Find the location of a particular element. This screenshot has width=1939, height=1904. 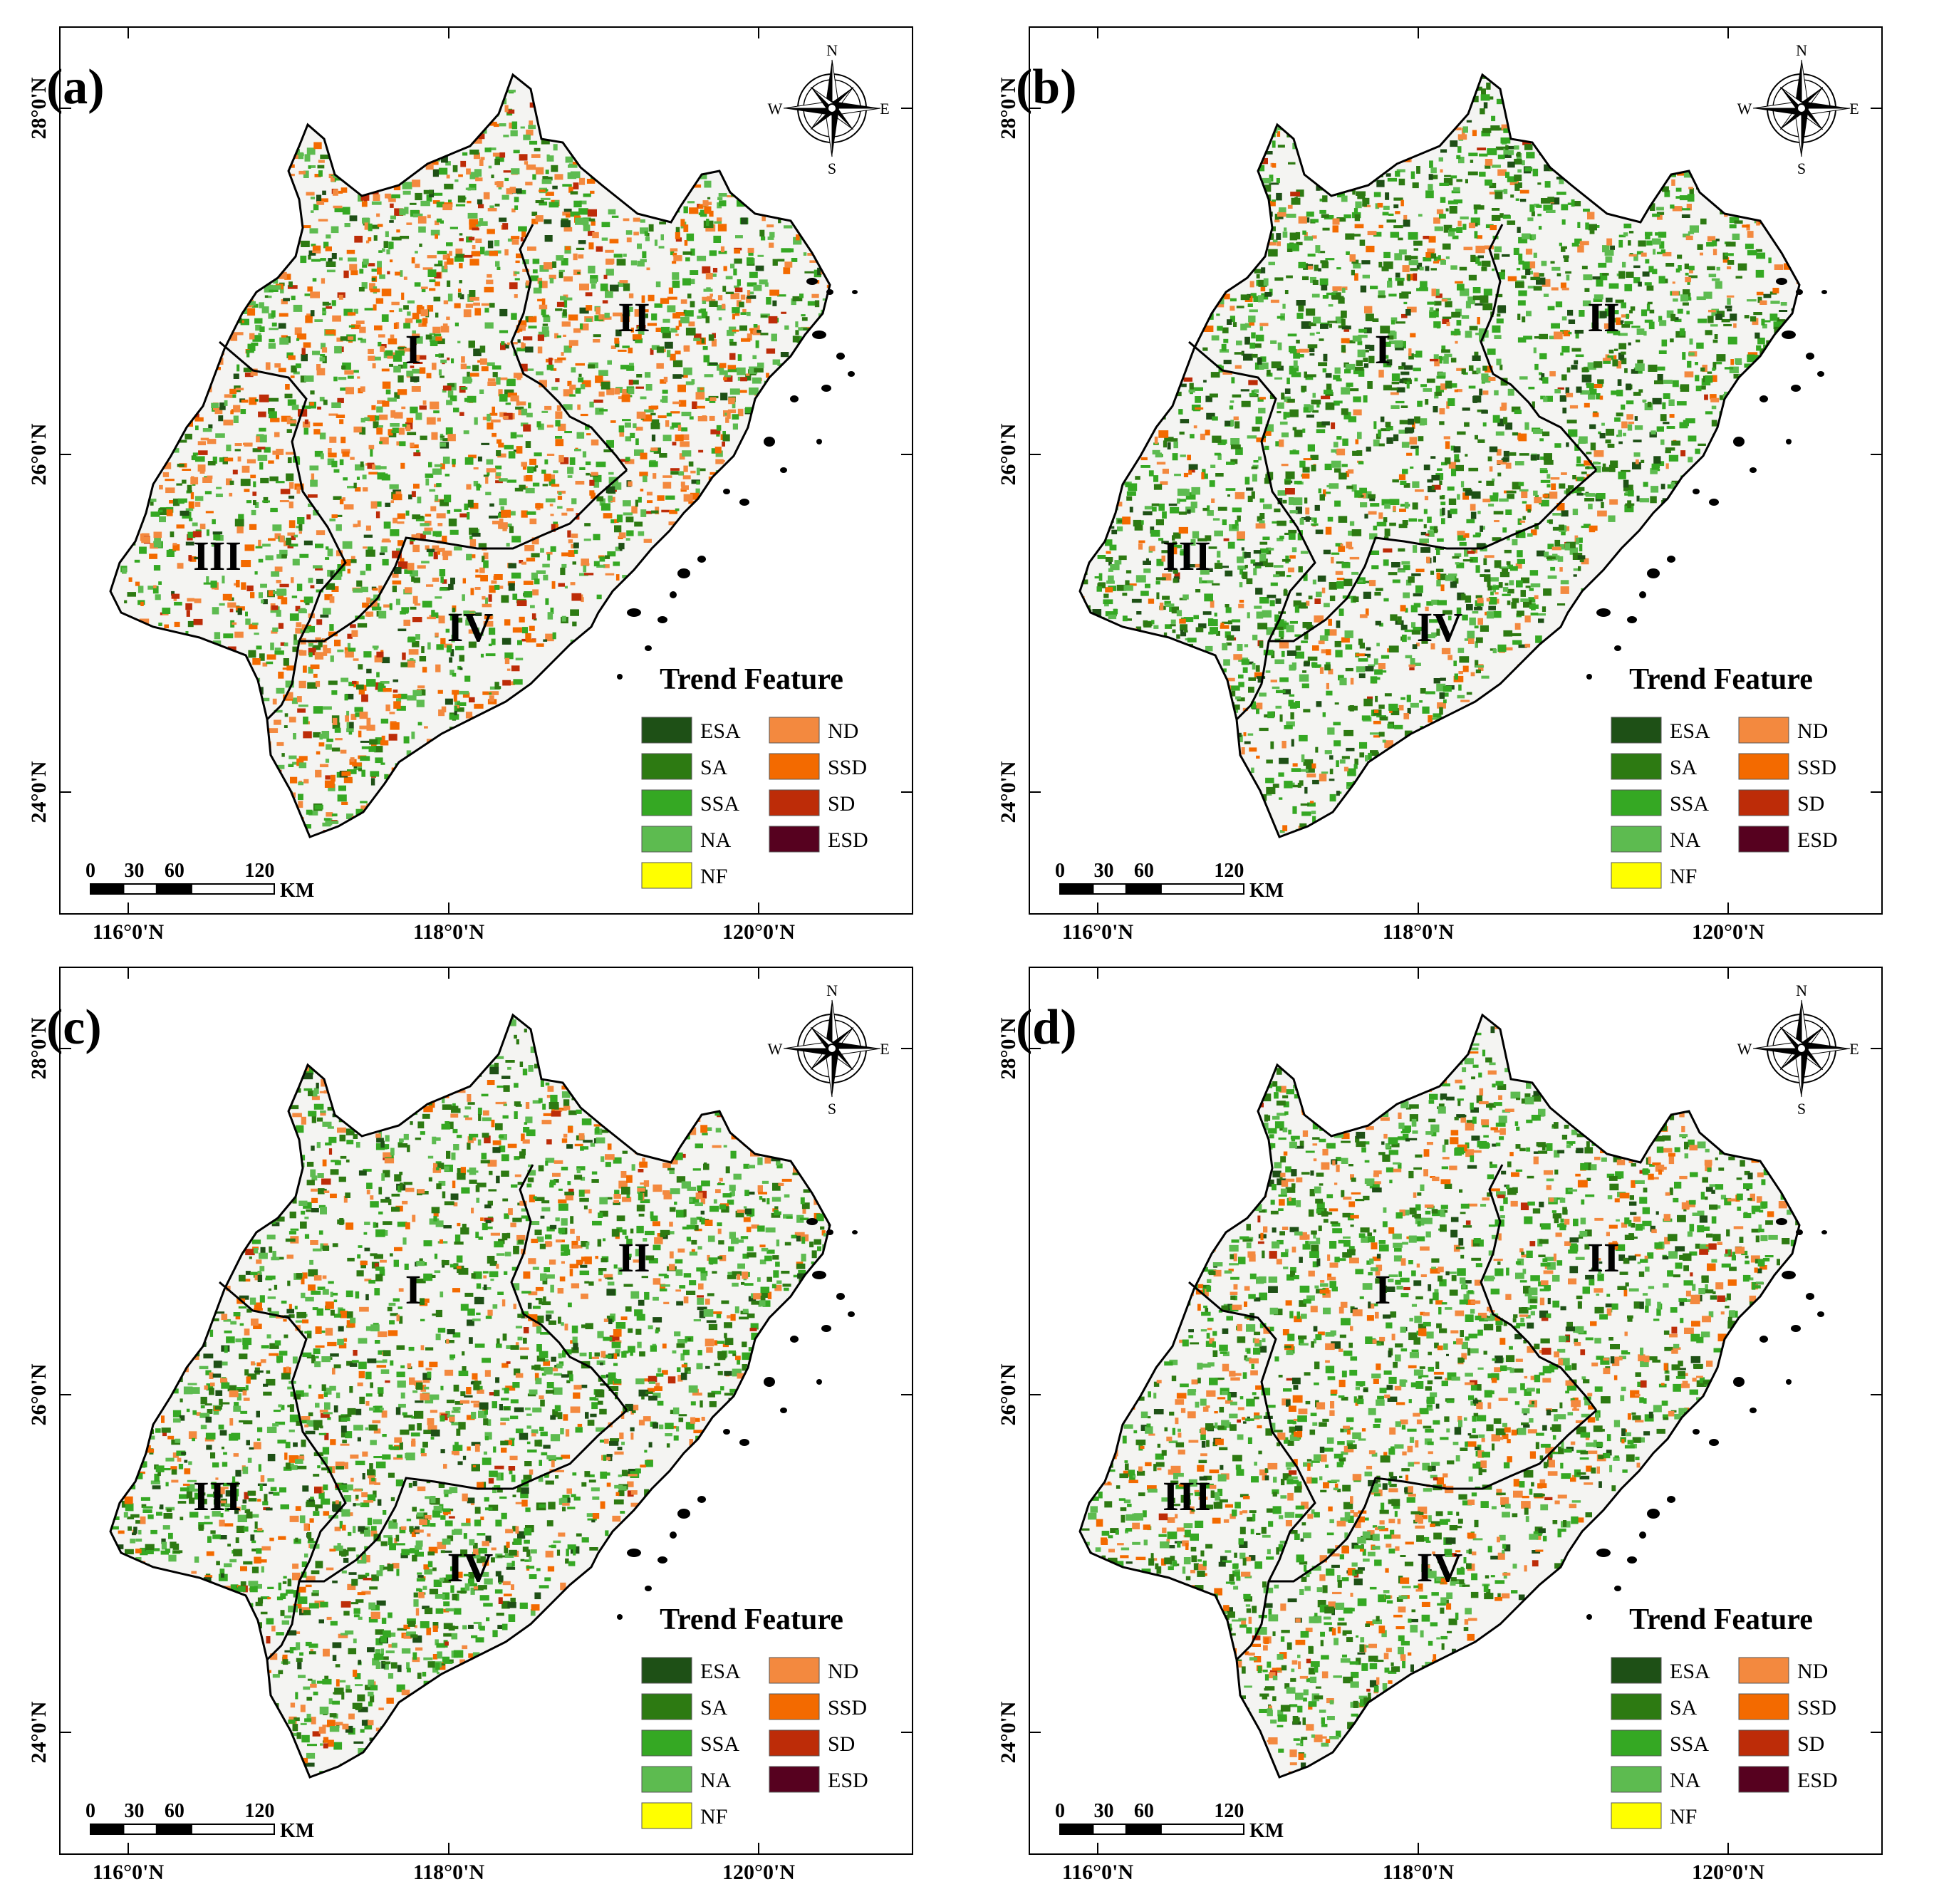

compass-w: W is located at coordinates (1744, 109).